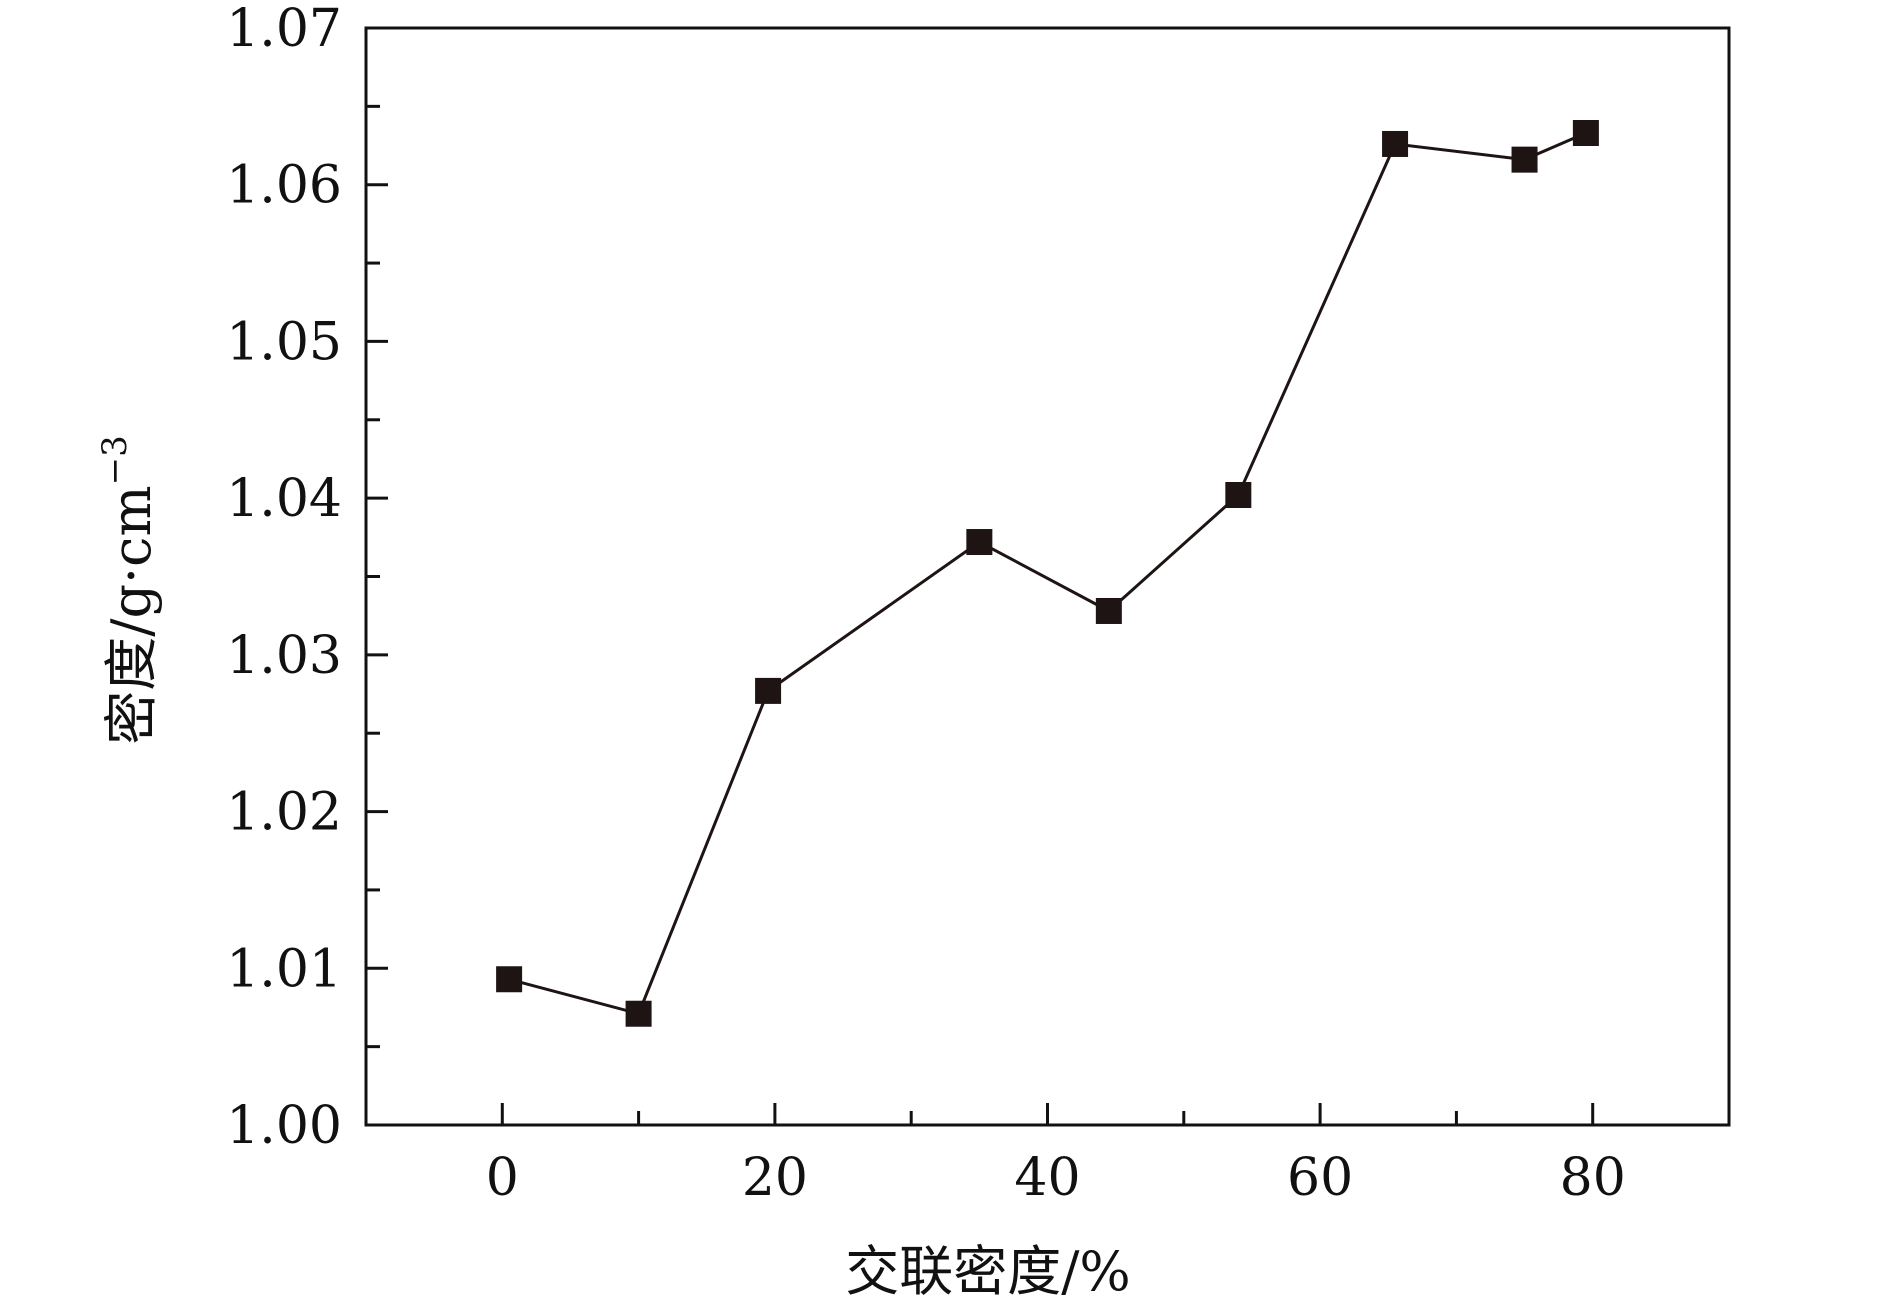  Describe the element at coordinates (988, 1270) in the screenshot. I see `x-axis-title: 交联密度/%` at that location.